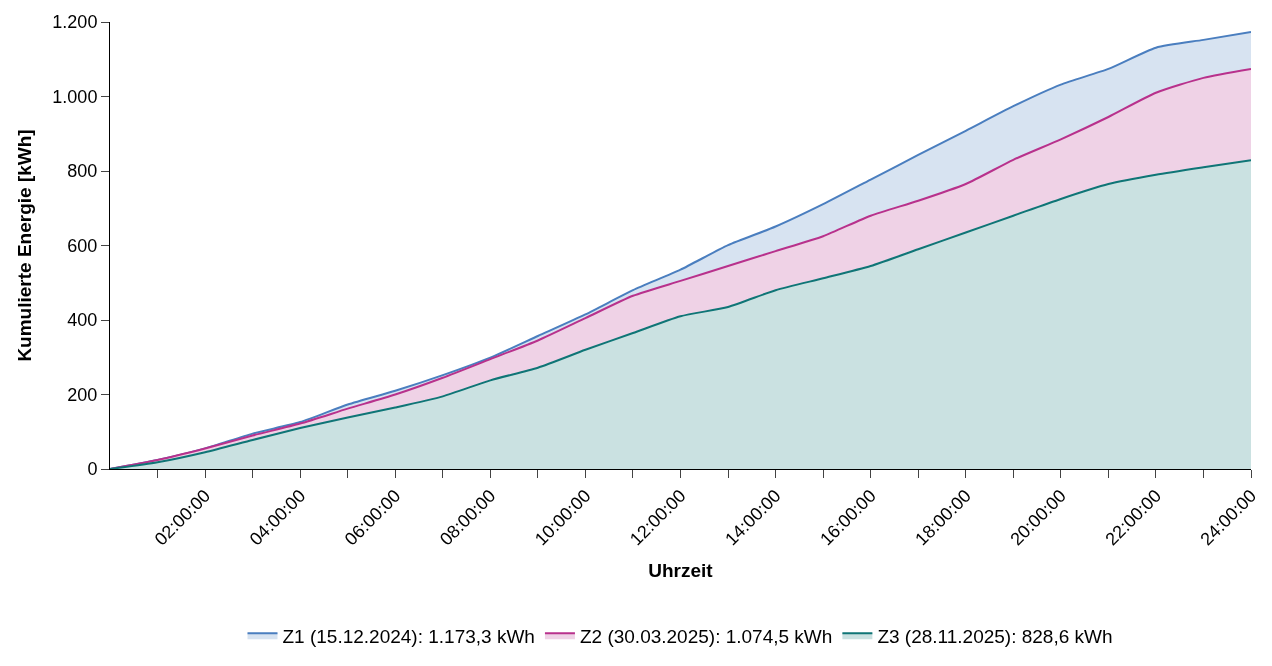  I want to click on x-axis-title: Uhrzeit, so click(681, 571).